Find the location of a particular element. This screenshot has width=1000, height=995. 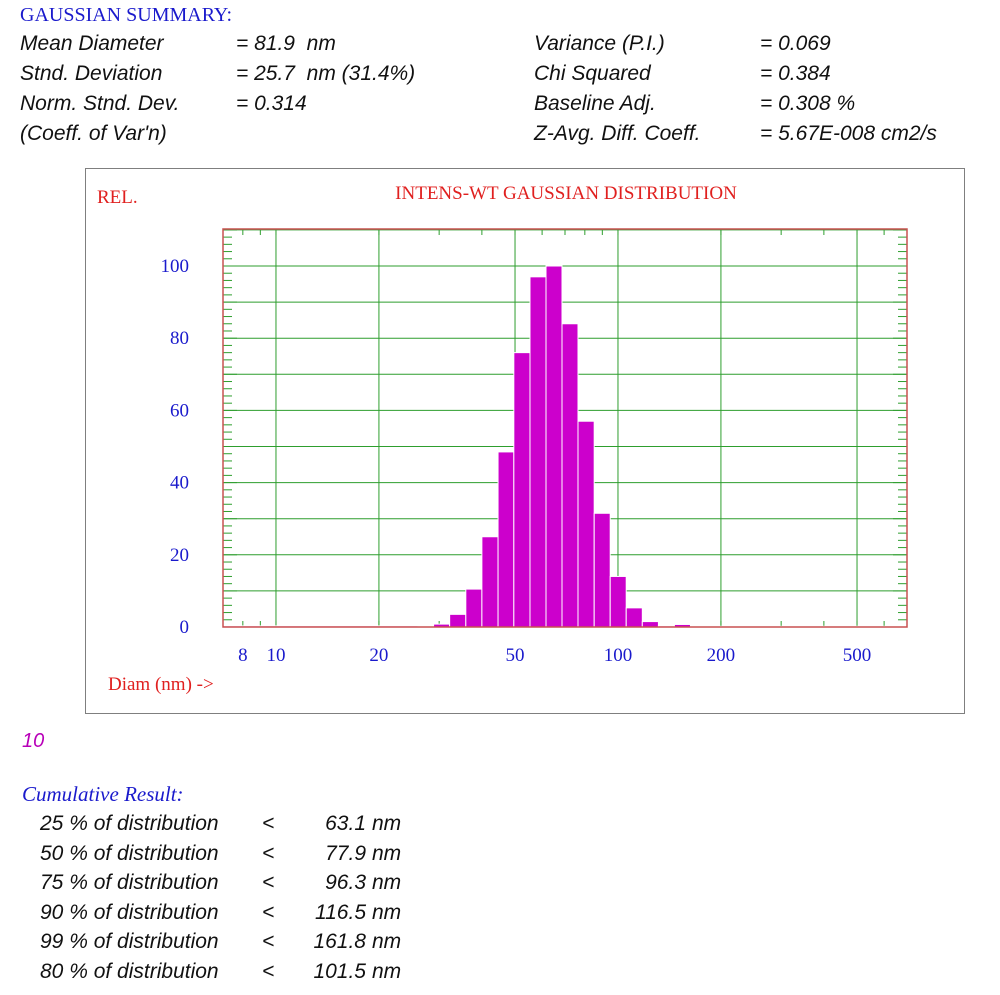

cumulative-percent: 25 % of distribution is located at coordinates (129, 823).